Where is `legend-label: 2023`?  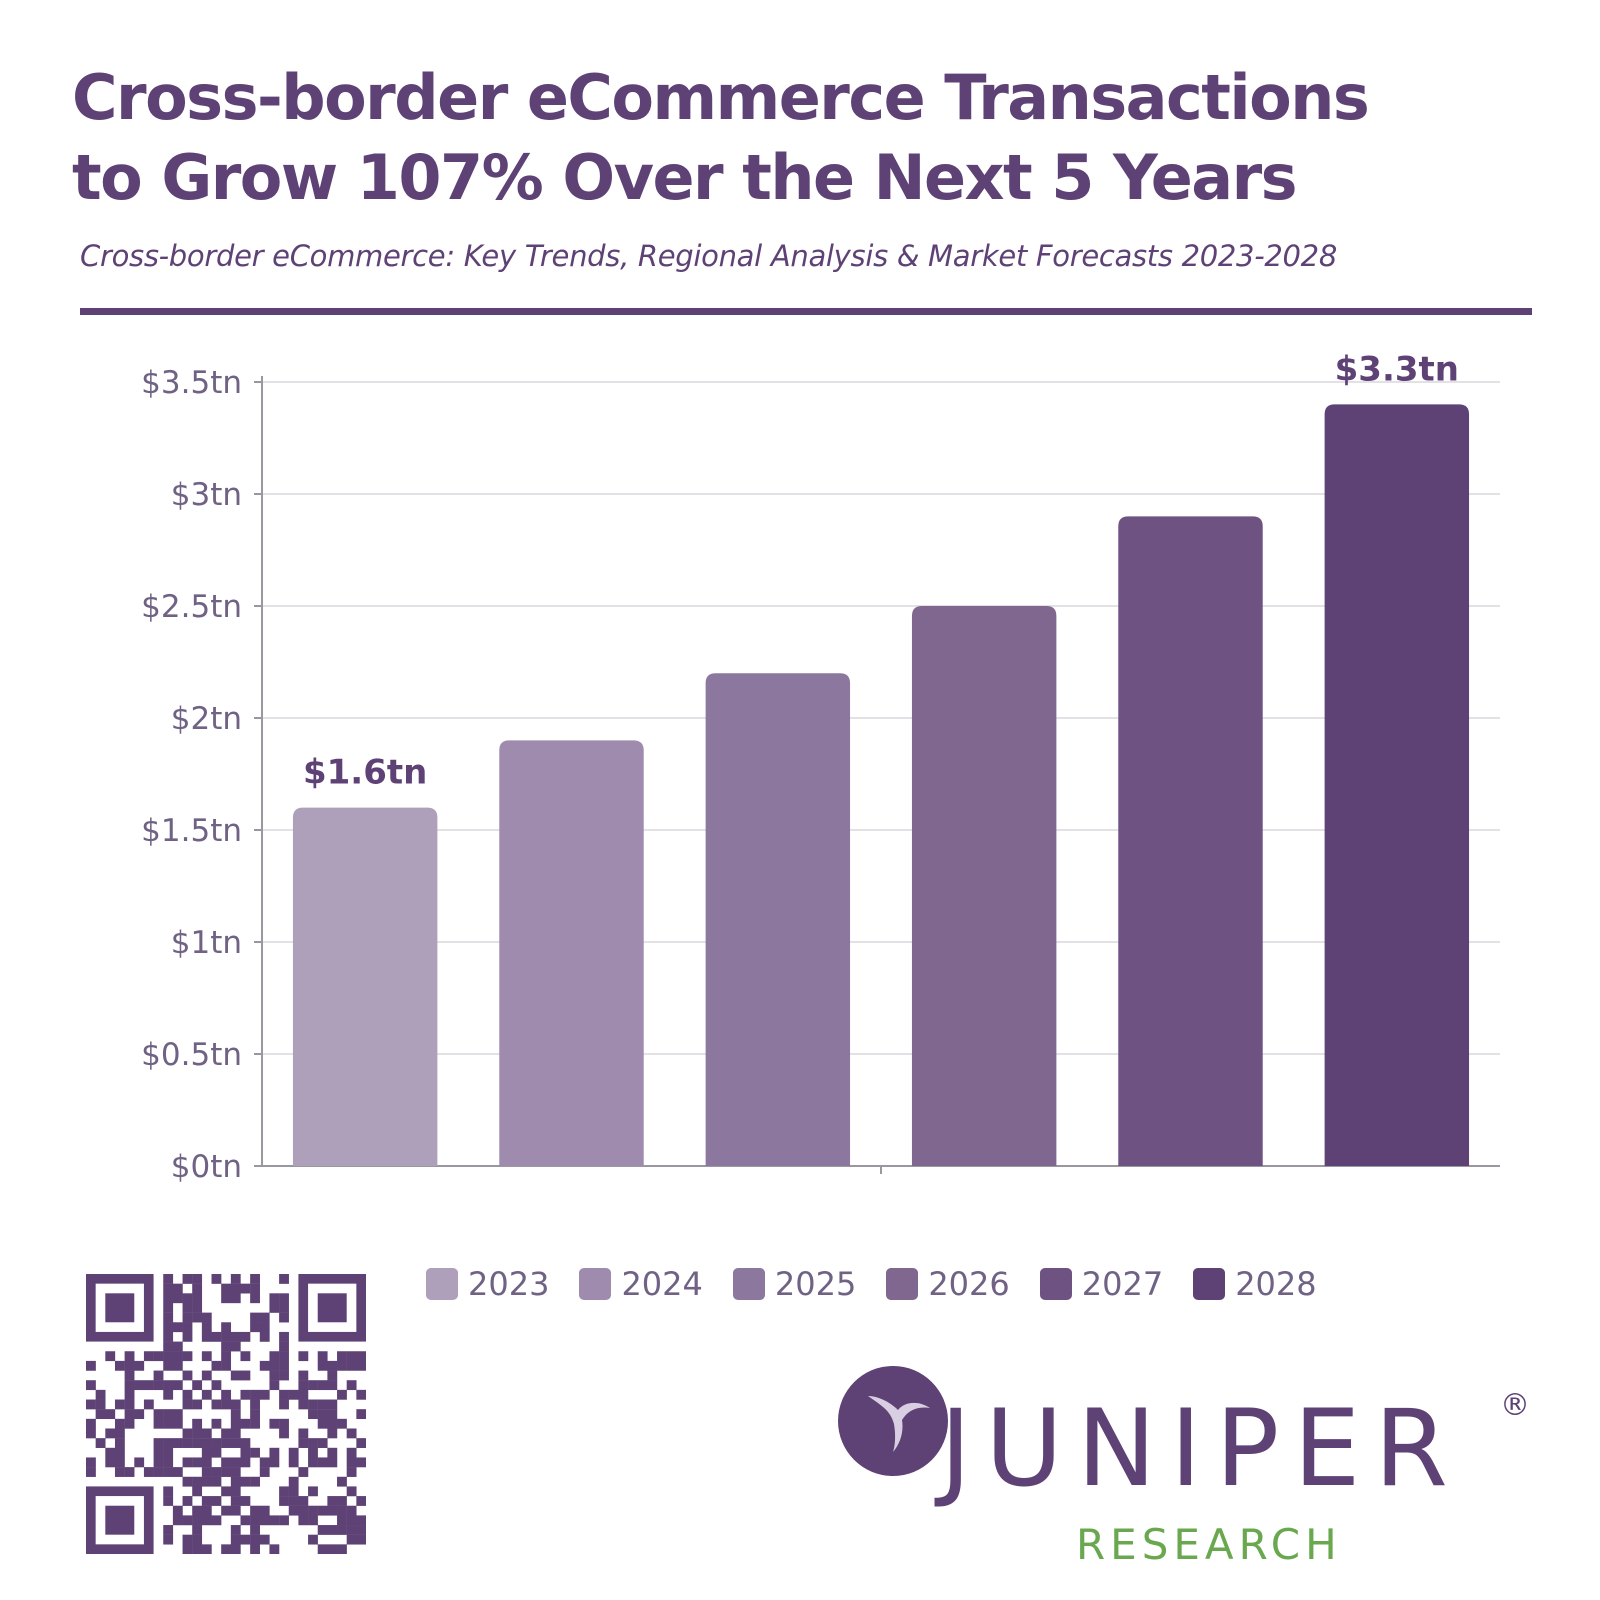 legend-label: 2023 is located at coordinates (509, 1284).